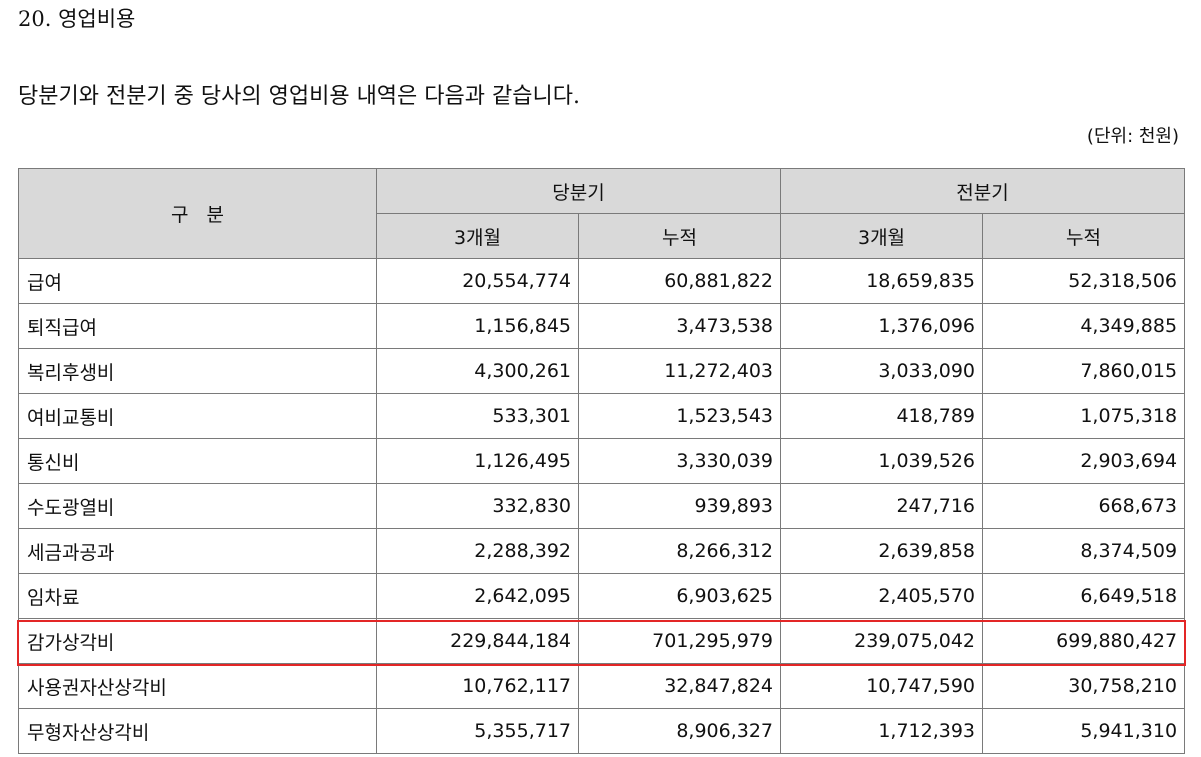  Describe the element at coordinates (477, 731) in the screenshot. I see `value-cell: 5,355,717` at that location.